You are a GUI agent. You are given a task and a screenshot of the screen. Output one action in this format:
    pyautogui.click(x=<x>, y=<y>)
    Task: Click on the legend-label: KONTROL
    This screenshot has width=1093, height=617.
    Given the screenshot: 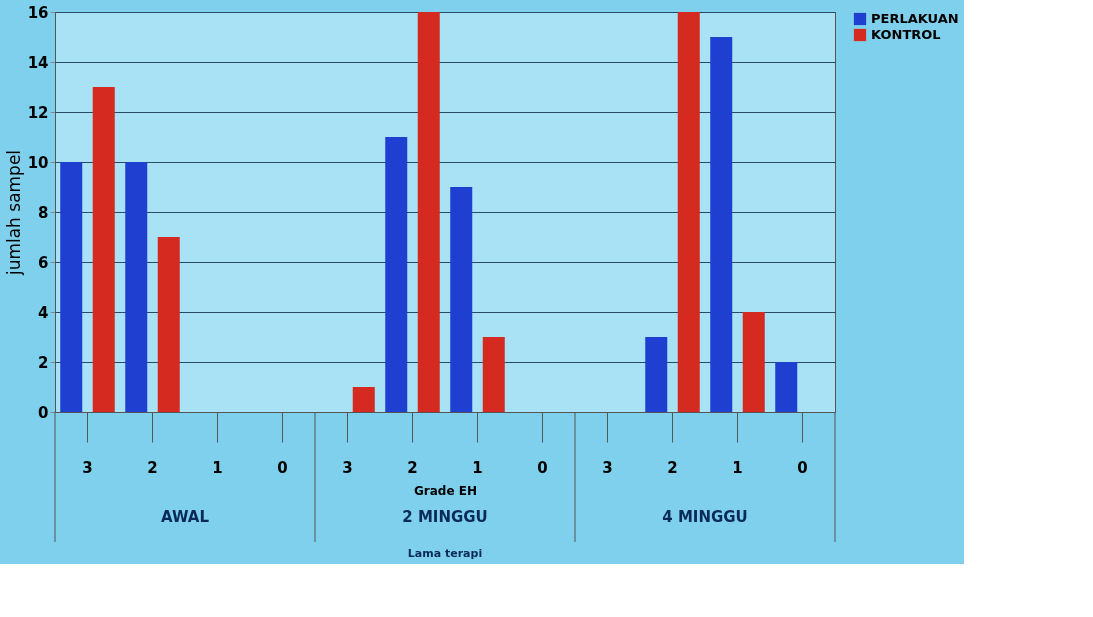 What is the action you would take?
    pyautogui.click(x=906, y=34)
    